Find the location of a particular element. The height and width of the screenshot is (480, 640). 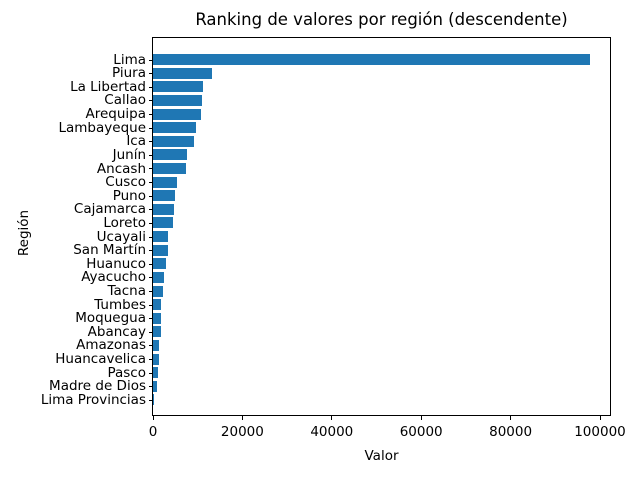

x-tick-label: 0 is located at coordinates (153, 432).